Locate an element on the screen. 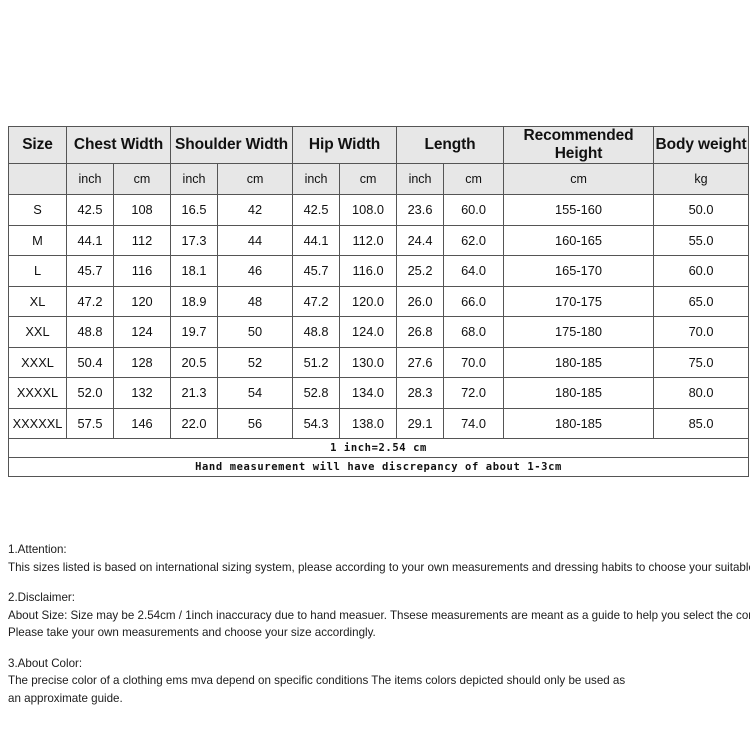 The width and height of the screenshot is (750, 750). cell-shoulder-cm: 56 is located at coordinates (255, 423).